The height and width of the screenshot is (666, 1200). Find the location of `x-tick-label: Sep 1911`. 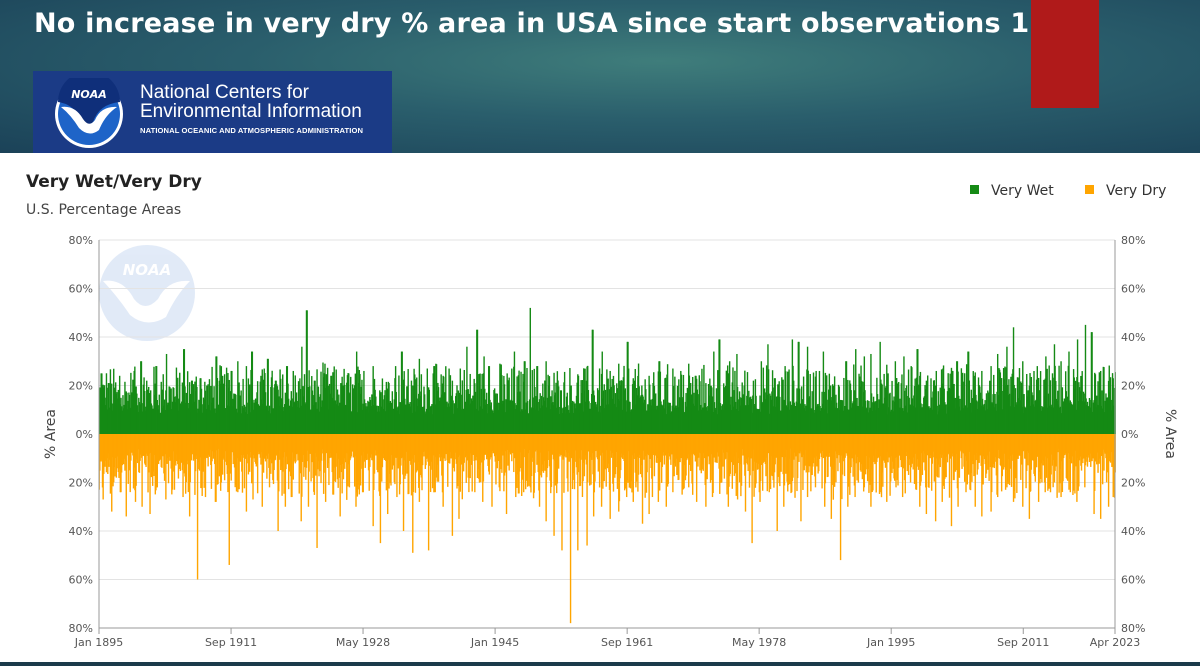

x-tick-label: Sep 1911 is located at coordinates (231, 642).